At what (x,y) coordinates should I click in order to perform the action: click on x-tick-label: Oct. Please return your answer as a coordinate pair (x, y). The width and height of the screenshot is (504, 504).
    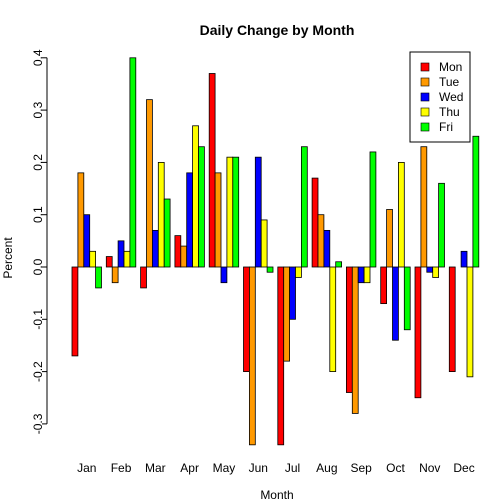
    Looking at the image, I should click on (395, 468).